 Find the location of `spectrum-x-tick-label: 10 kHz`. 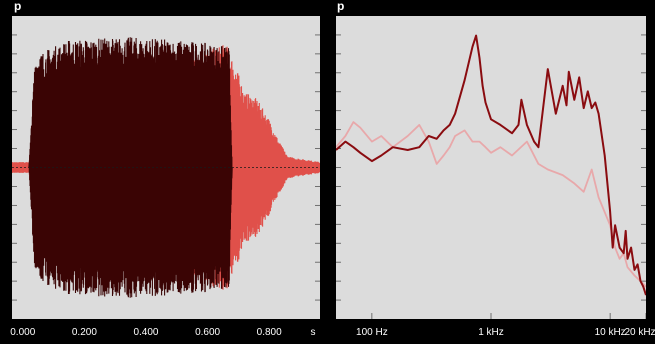

spectrum-x-tick-label: 10 kHz is located at coordinates (610, 332).